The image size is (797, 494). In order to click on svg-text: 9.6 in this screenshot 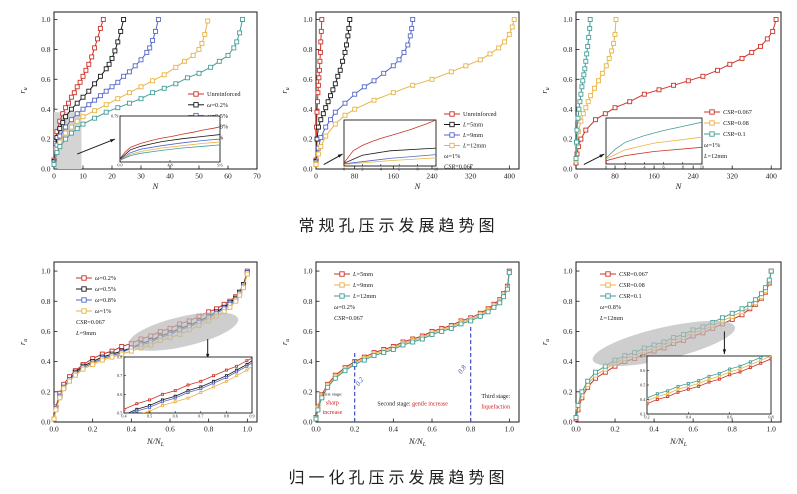, I will do `click(219, 165)`.